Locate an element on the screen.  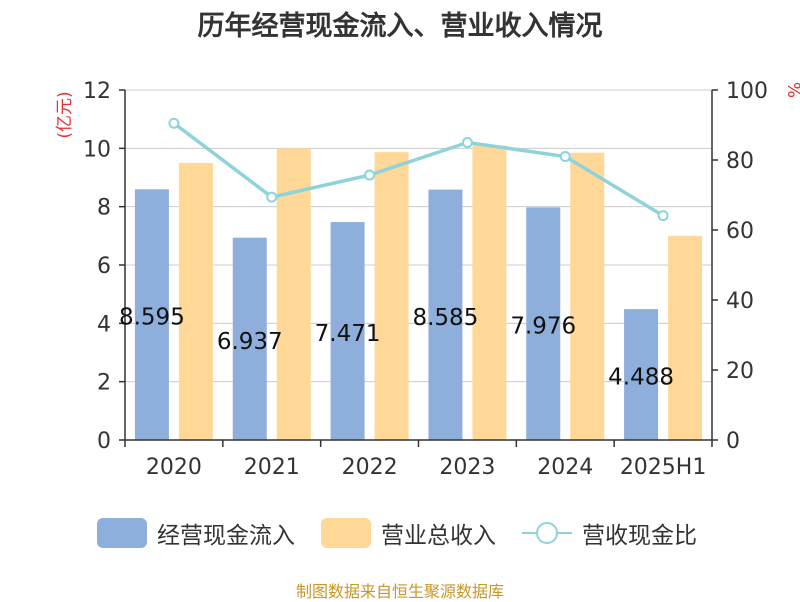
x-tick-label: 2020 is located at coordinates (174, 467).